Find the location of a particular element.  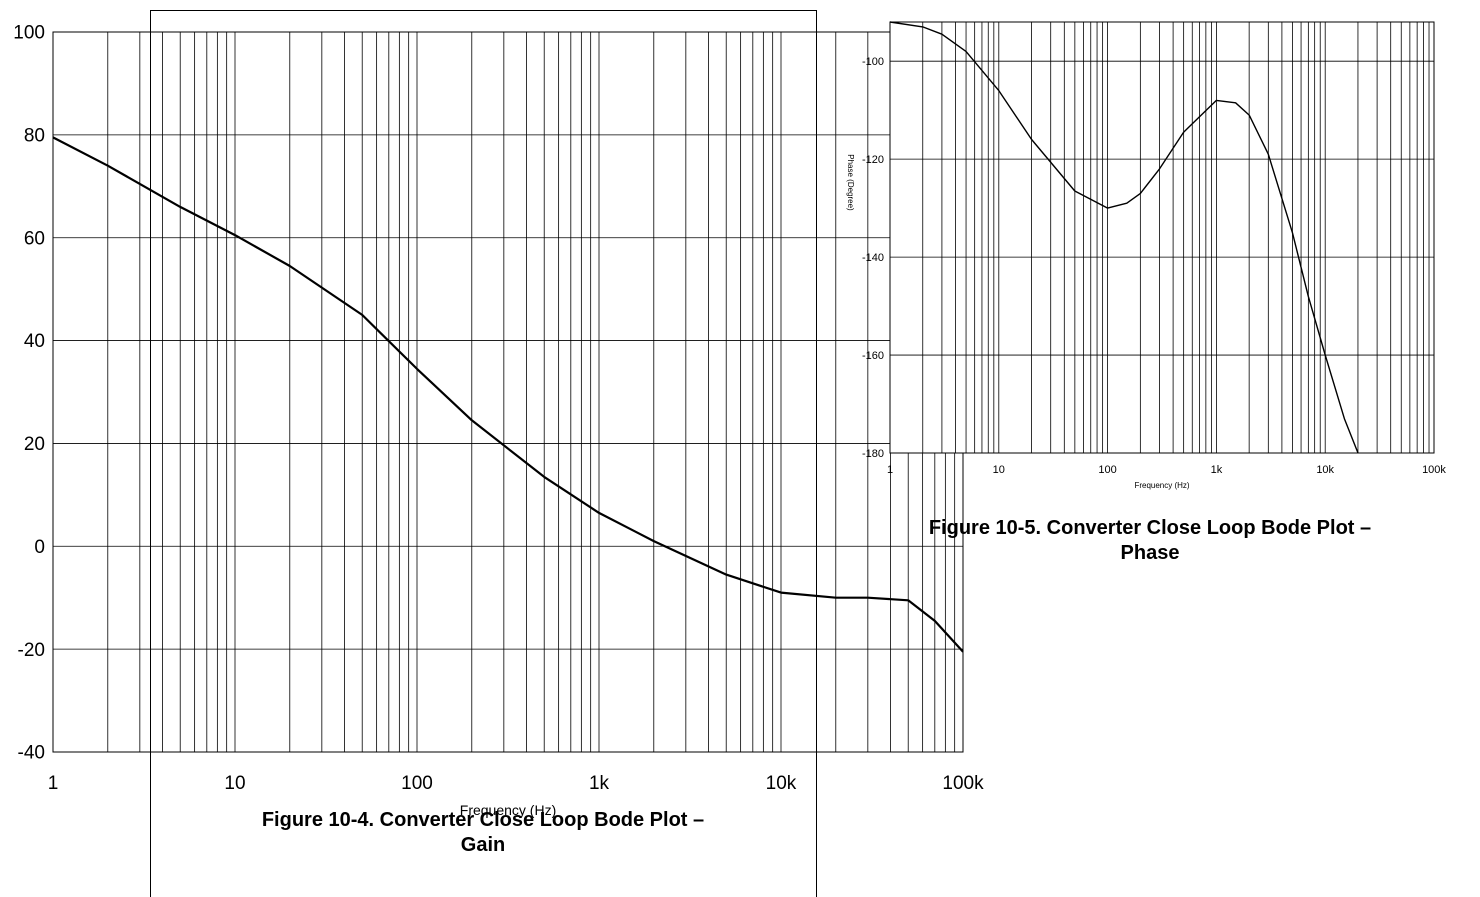

phase-y-tick-label: -160 is located at coordinates (873, 356).